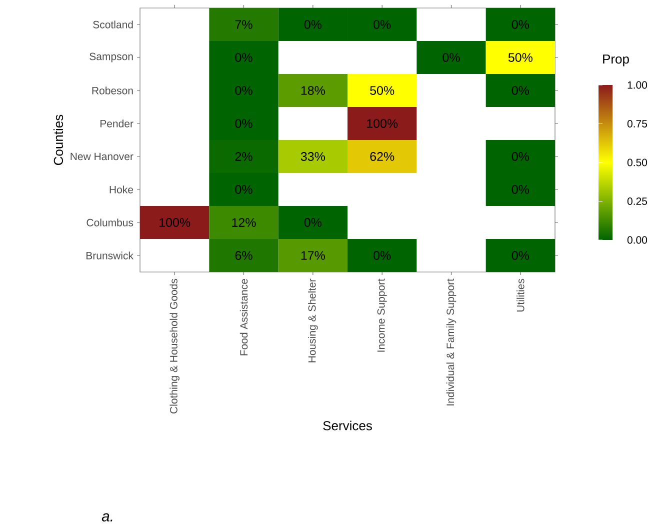 The width and height of the screenshot is (669, 525). What do you see at coordinates (113, 24) in the screenshot?
I see `y-tick-label: Scotland` at bounding box center [113, 24].